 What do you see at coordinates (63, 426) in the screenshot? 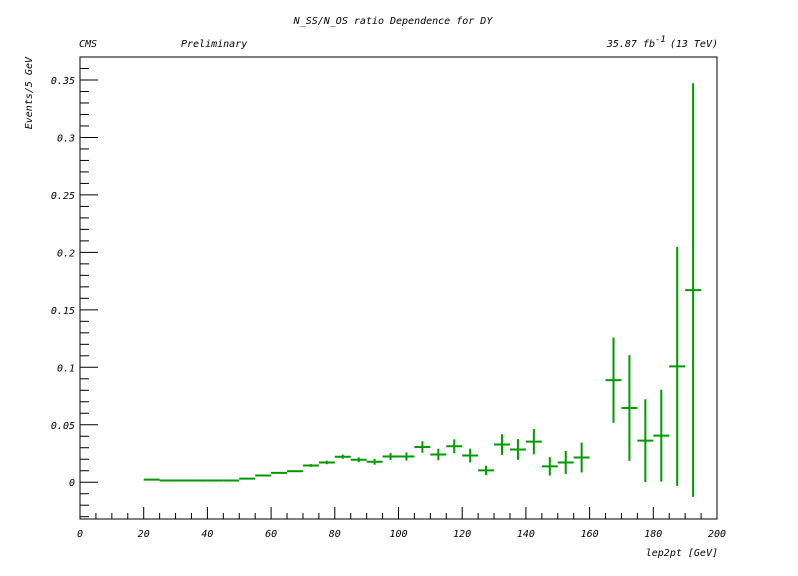
I see `y-tick-label: 0.05` at bounding box center [63, 426].